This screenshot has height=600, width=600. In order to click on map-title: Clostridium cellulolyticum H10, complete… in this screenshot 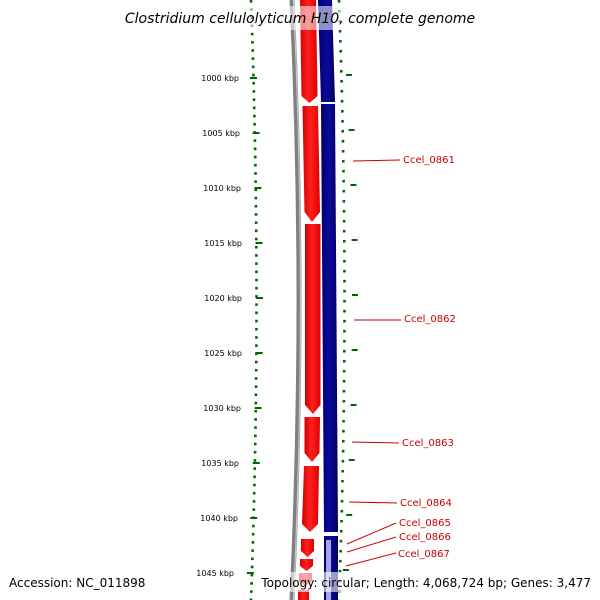, I will do `click(300, 19)`.